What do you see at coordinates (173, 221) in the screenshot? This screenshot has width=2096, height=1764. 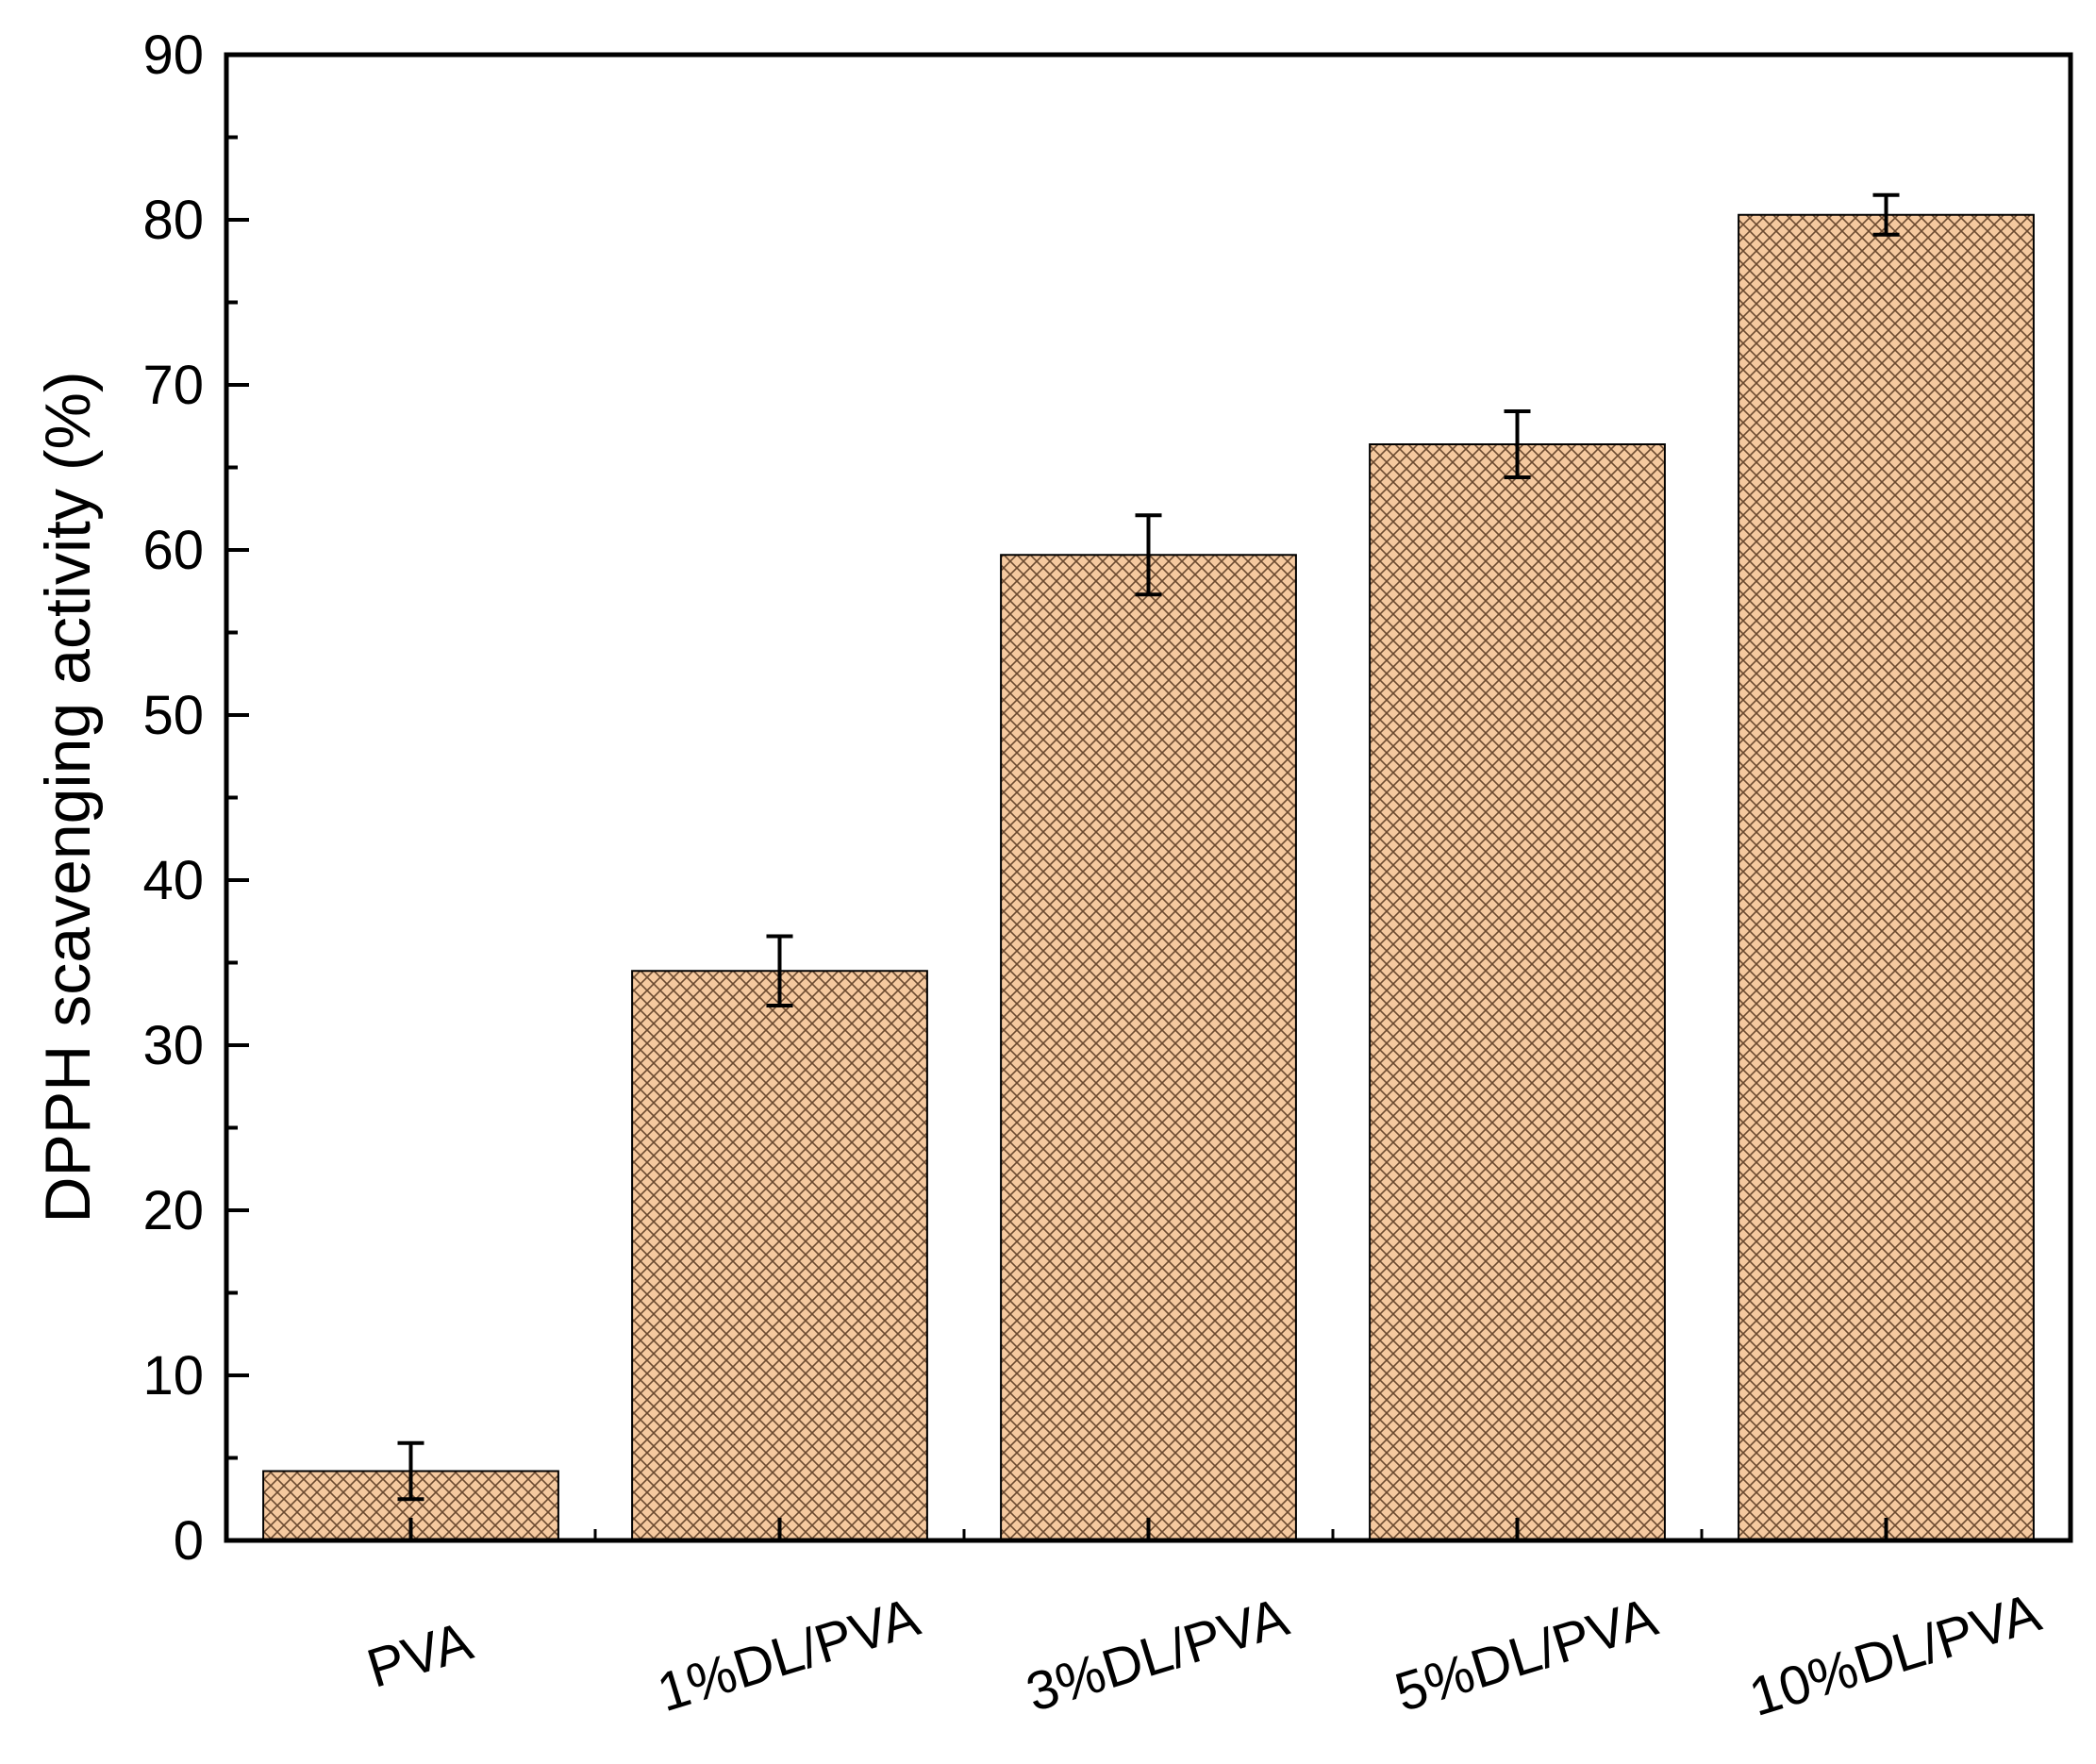 I see `y-tick-label: 80` at bounding box center [173, 221].